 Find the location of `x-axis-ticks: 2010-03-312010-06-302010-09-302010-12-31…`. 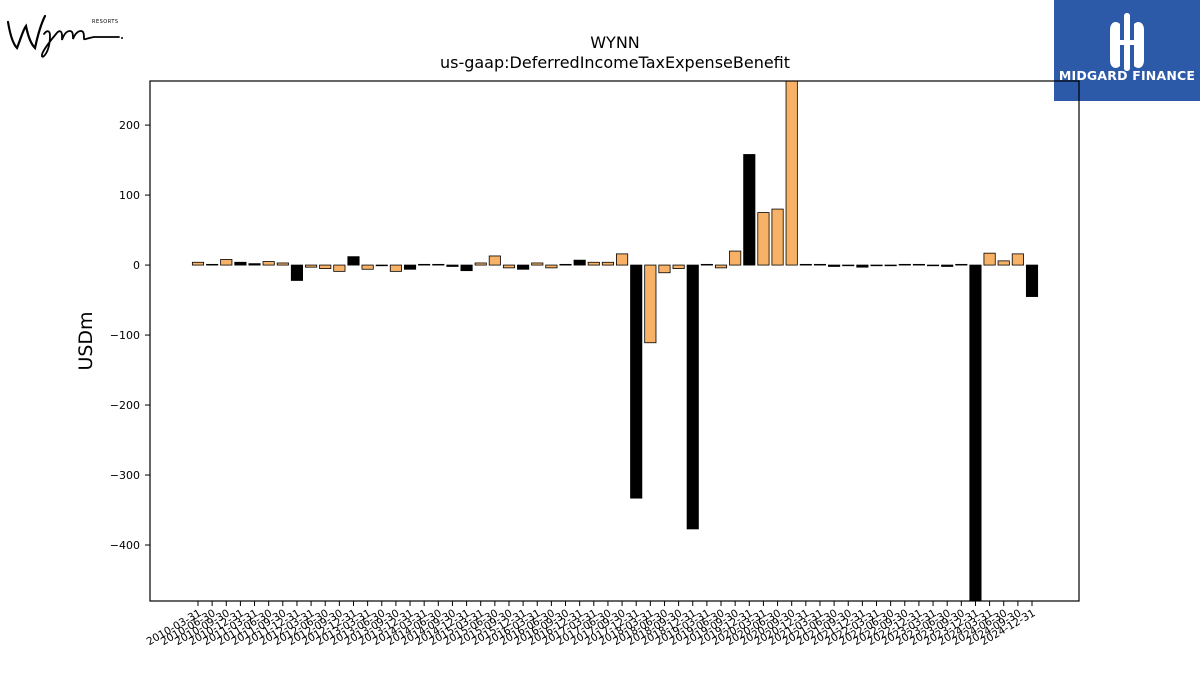

x-axis-ticks: 2010-03-312010-06-302010-09-302010-12-31… is located at coordinates (591, 624).